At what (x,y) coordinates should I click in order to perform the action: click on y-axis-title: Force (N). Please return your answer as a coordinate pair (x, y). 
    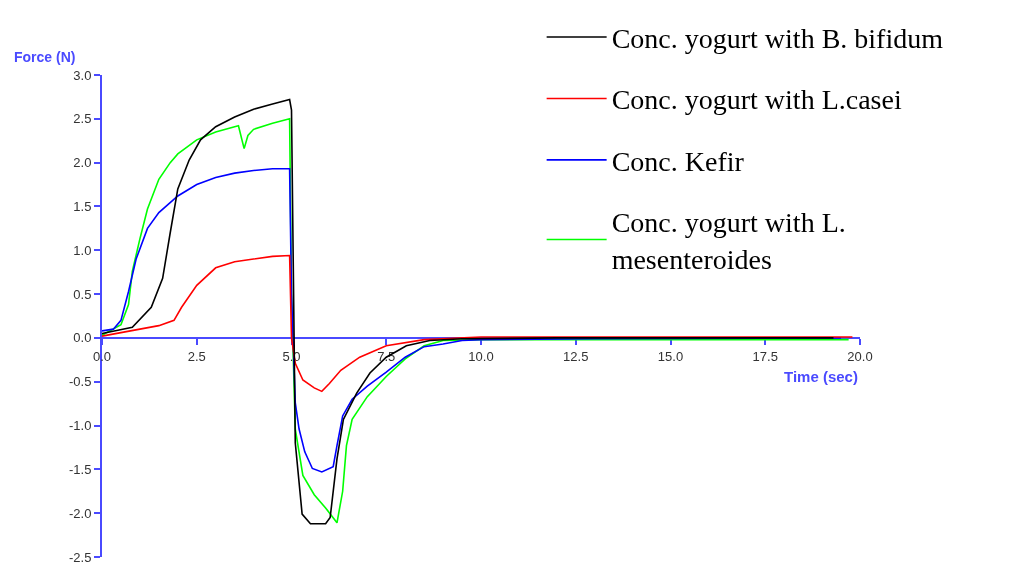
    Looking at the image, I should click on (45, 57).